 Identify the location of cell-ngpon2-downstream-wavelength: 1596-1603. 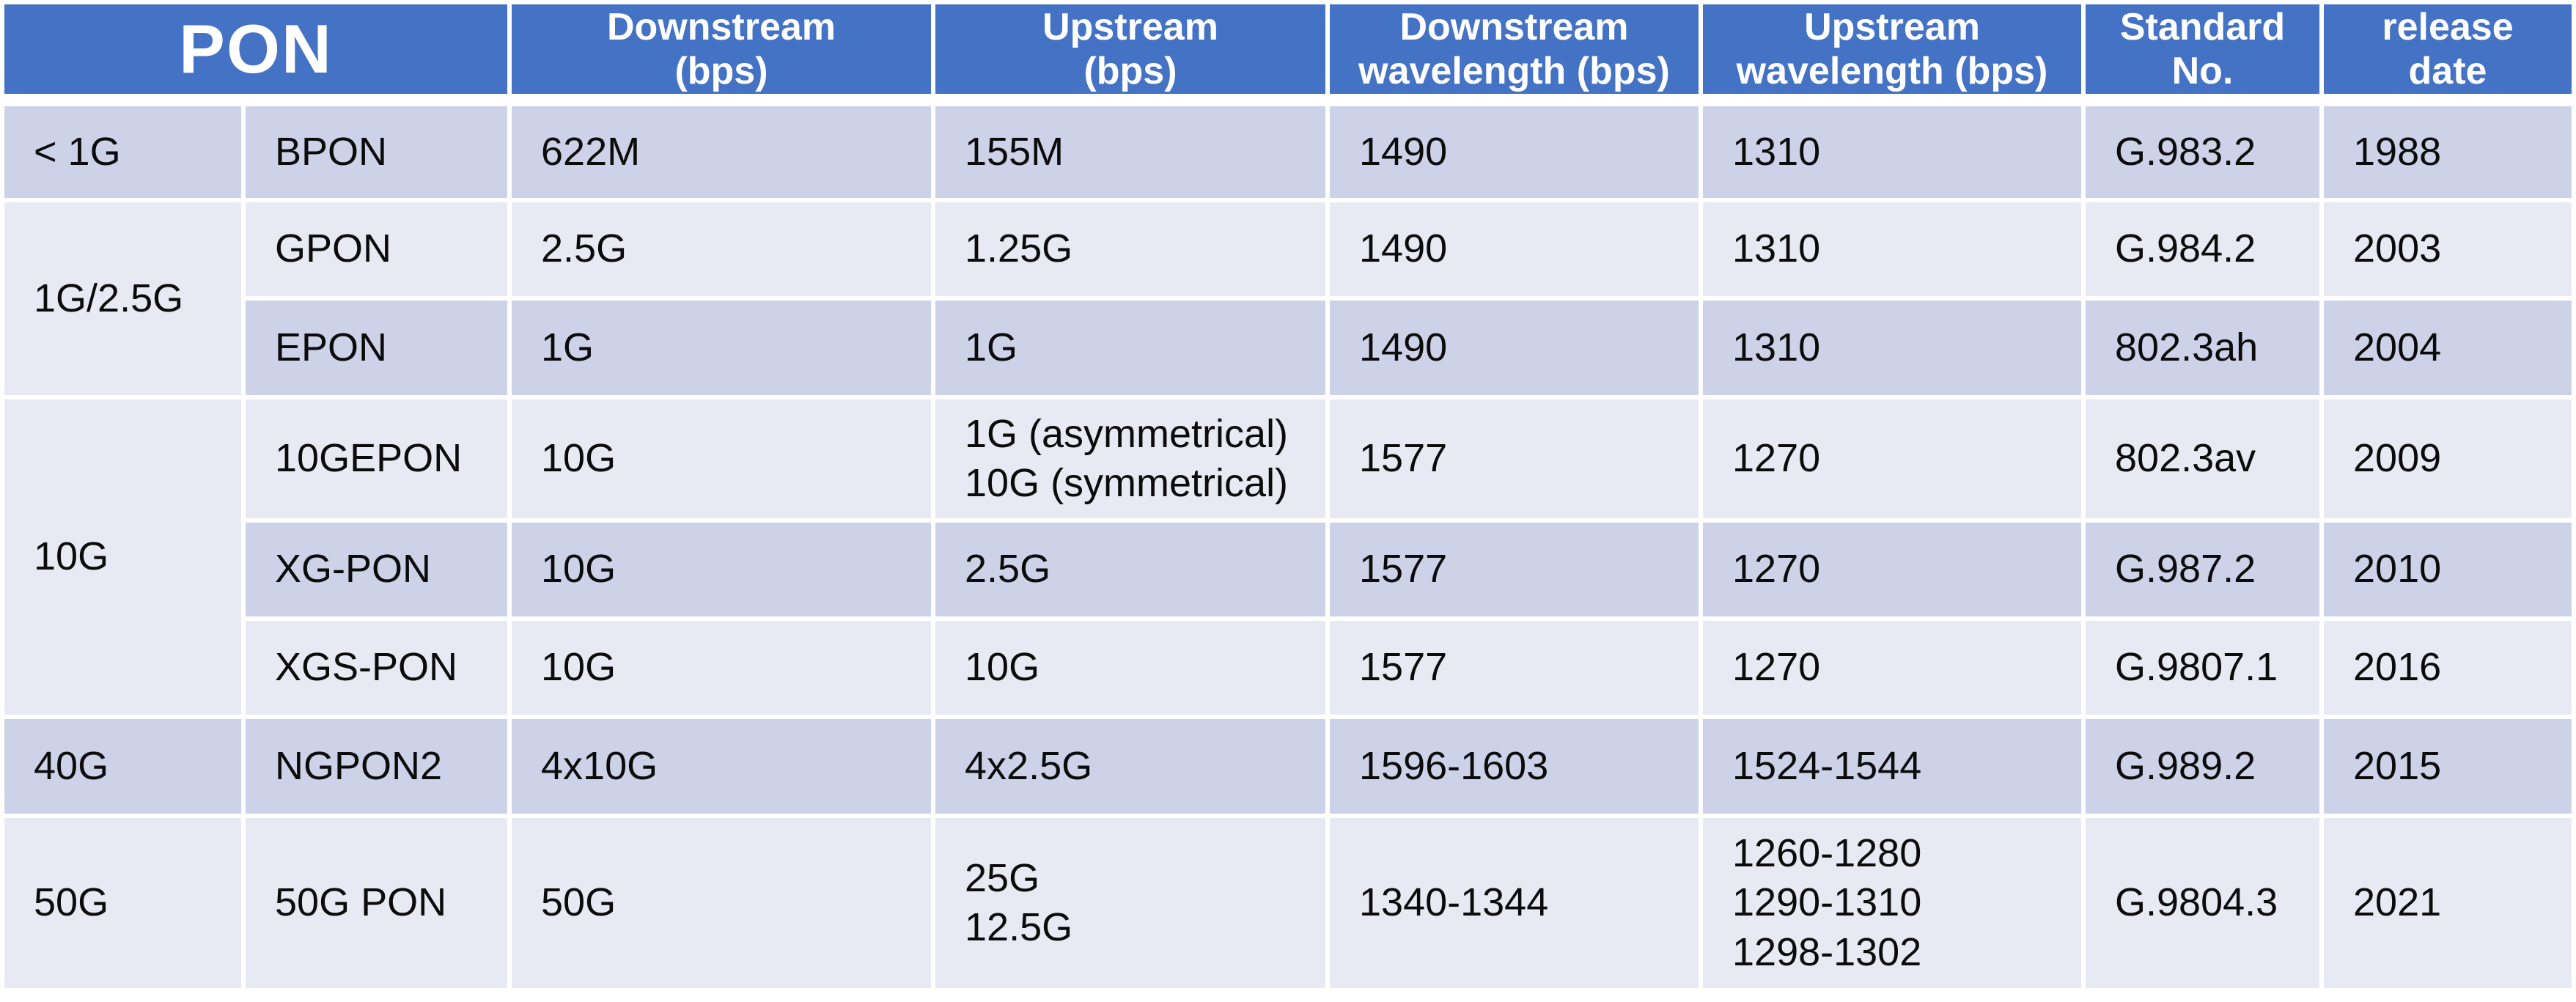
(1515, 766).